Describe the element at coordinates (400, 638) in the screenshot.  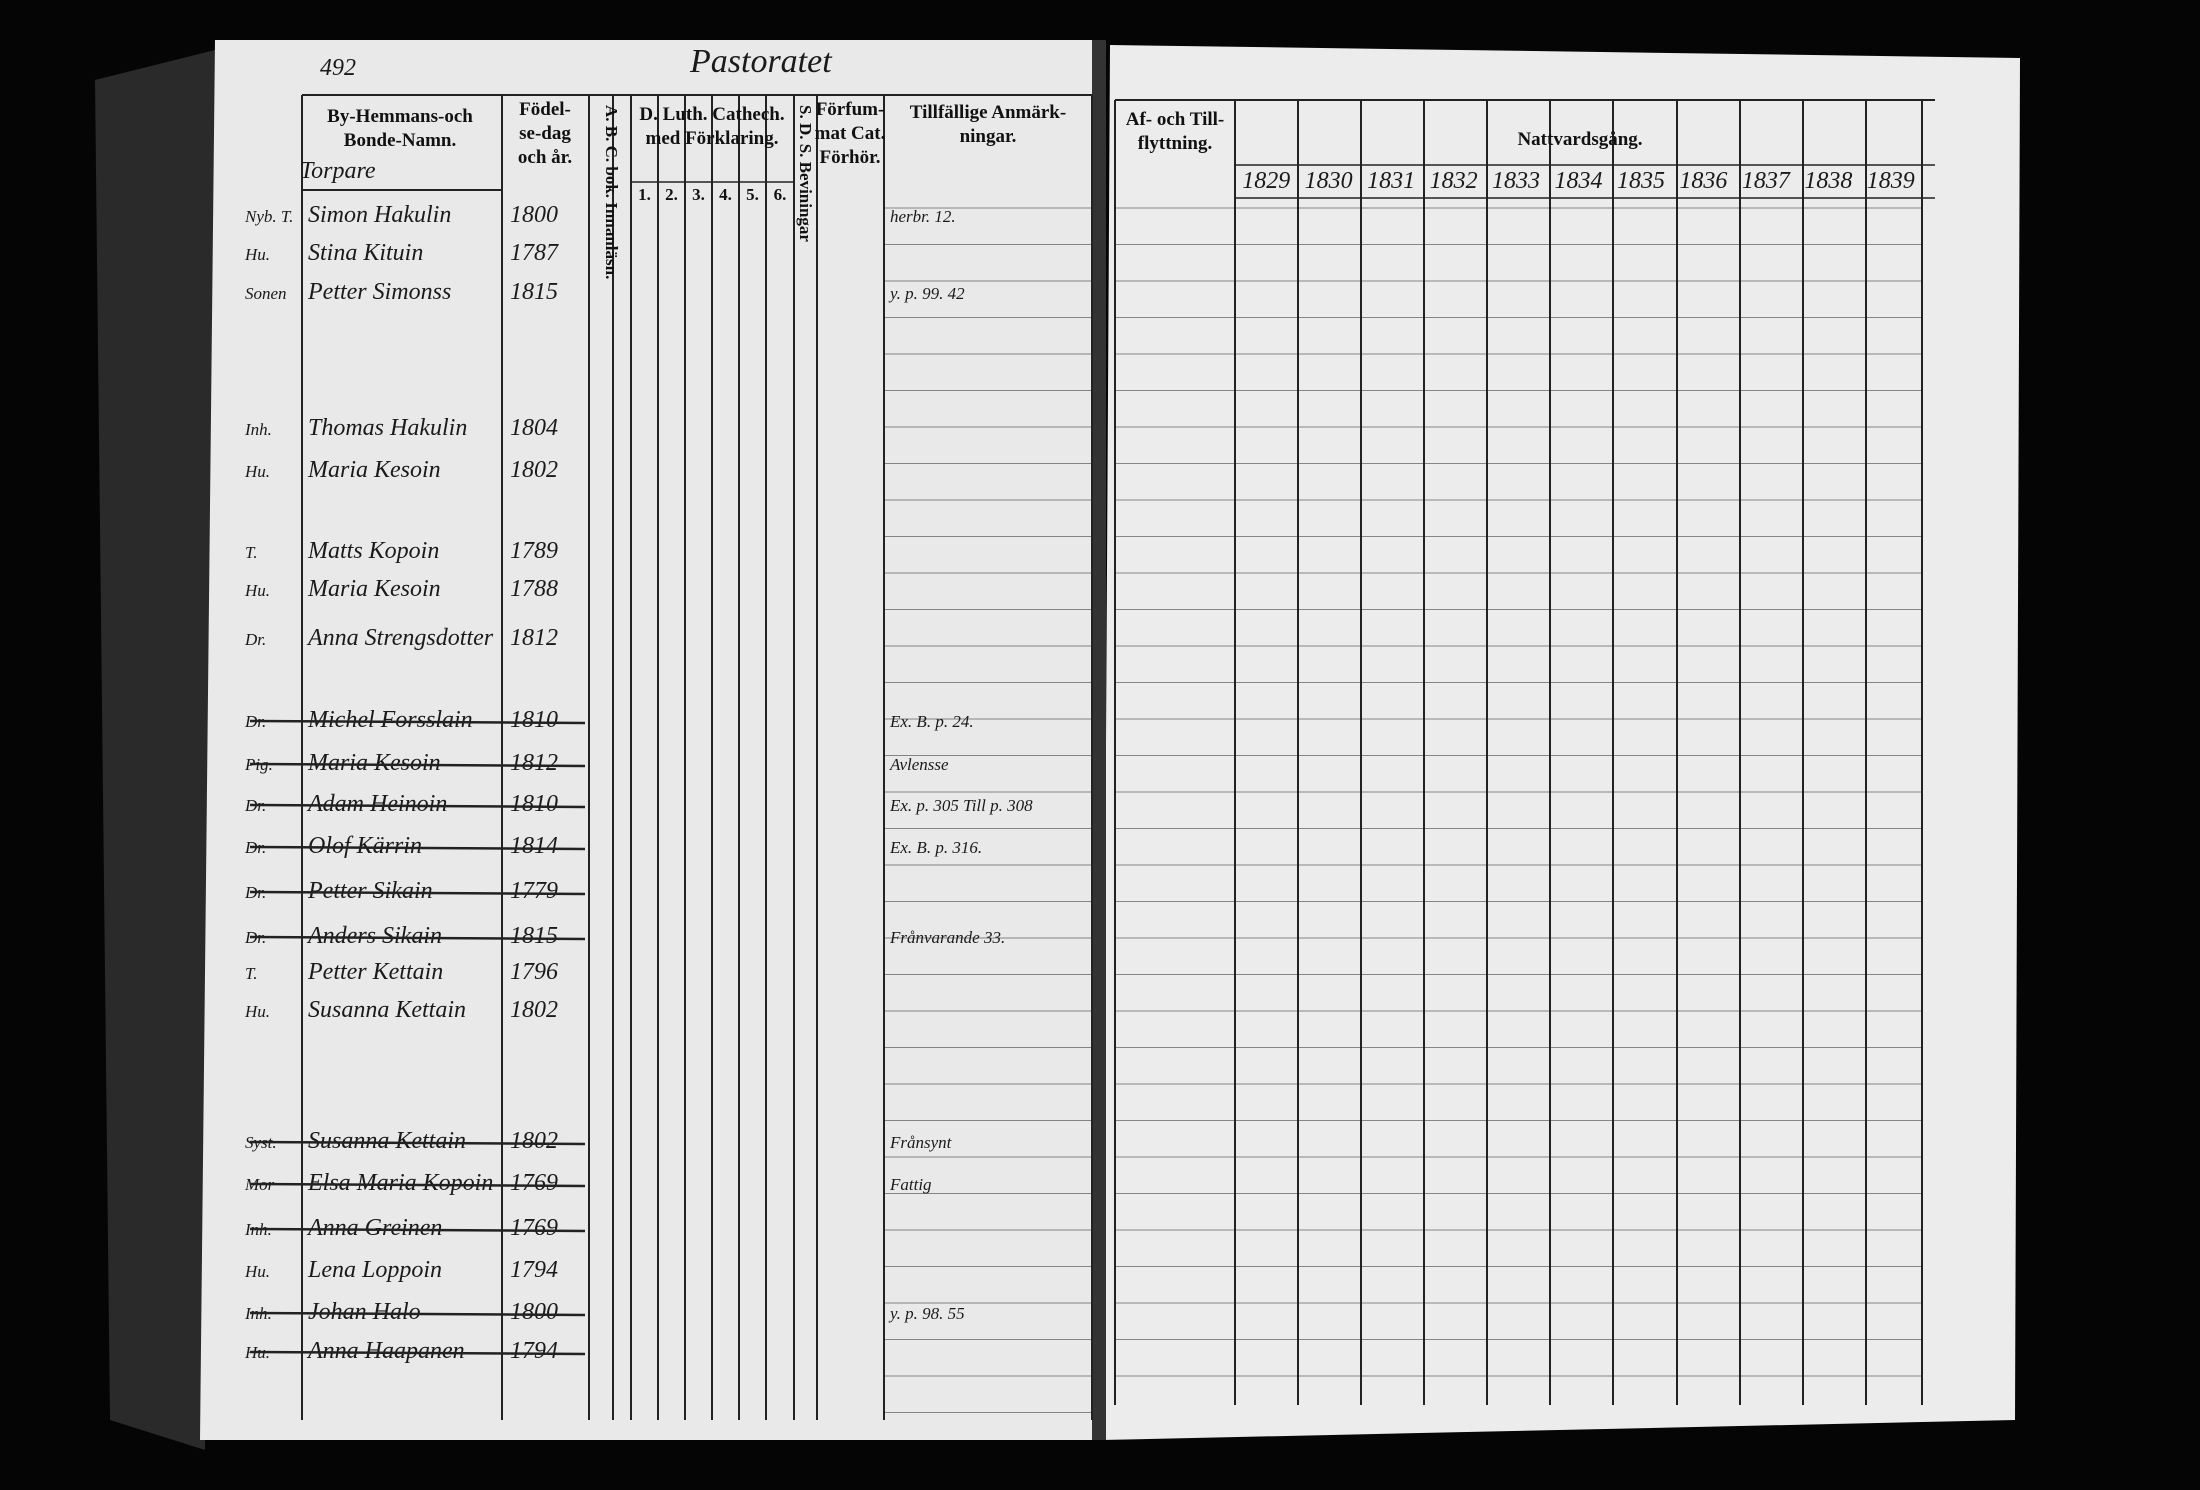
I see `person-name: Anna Strengsdotter` at that location.